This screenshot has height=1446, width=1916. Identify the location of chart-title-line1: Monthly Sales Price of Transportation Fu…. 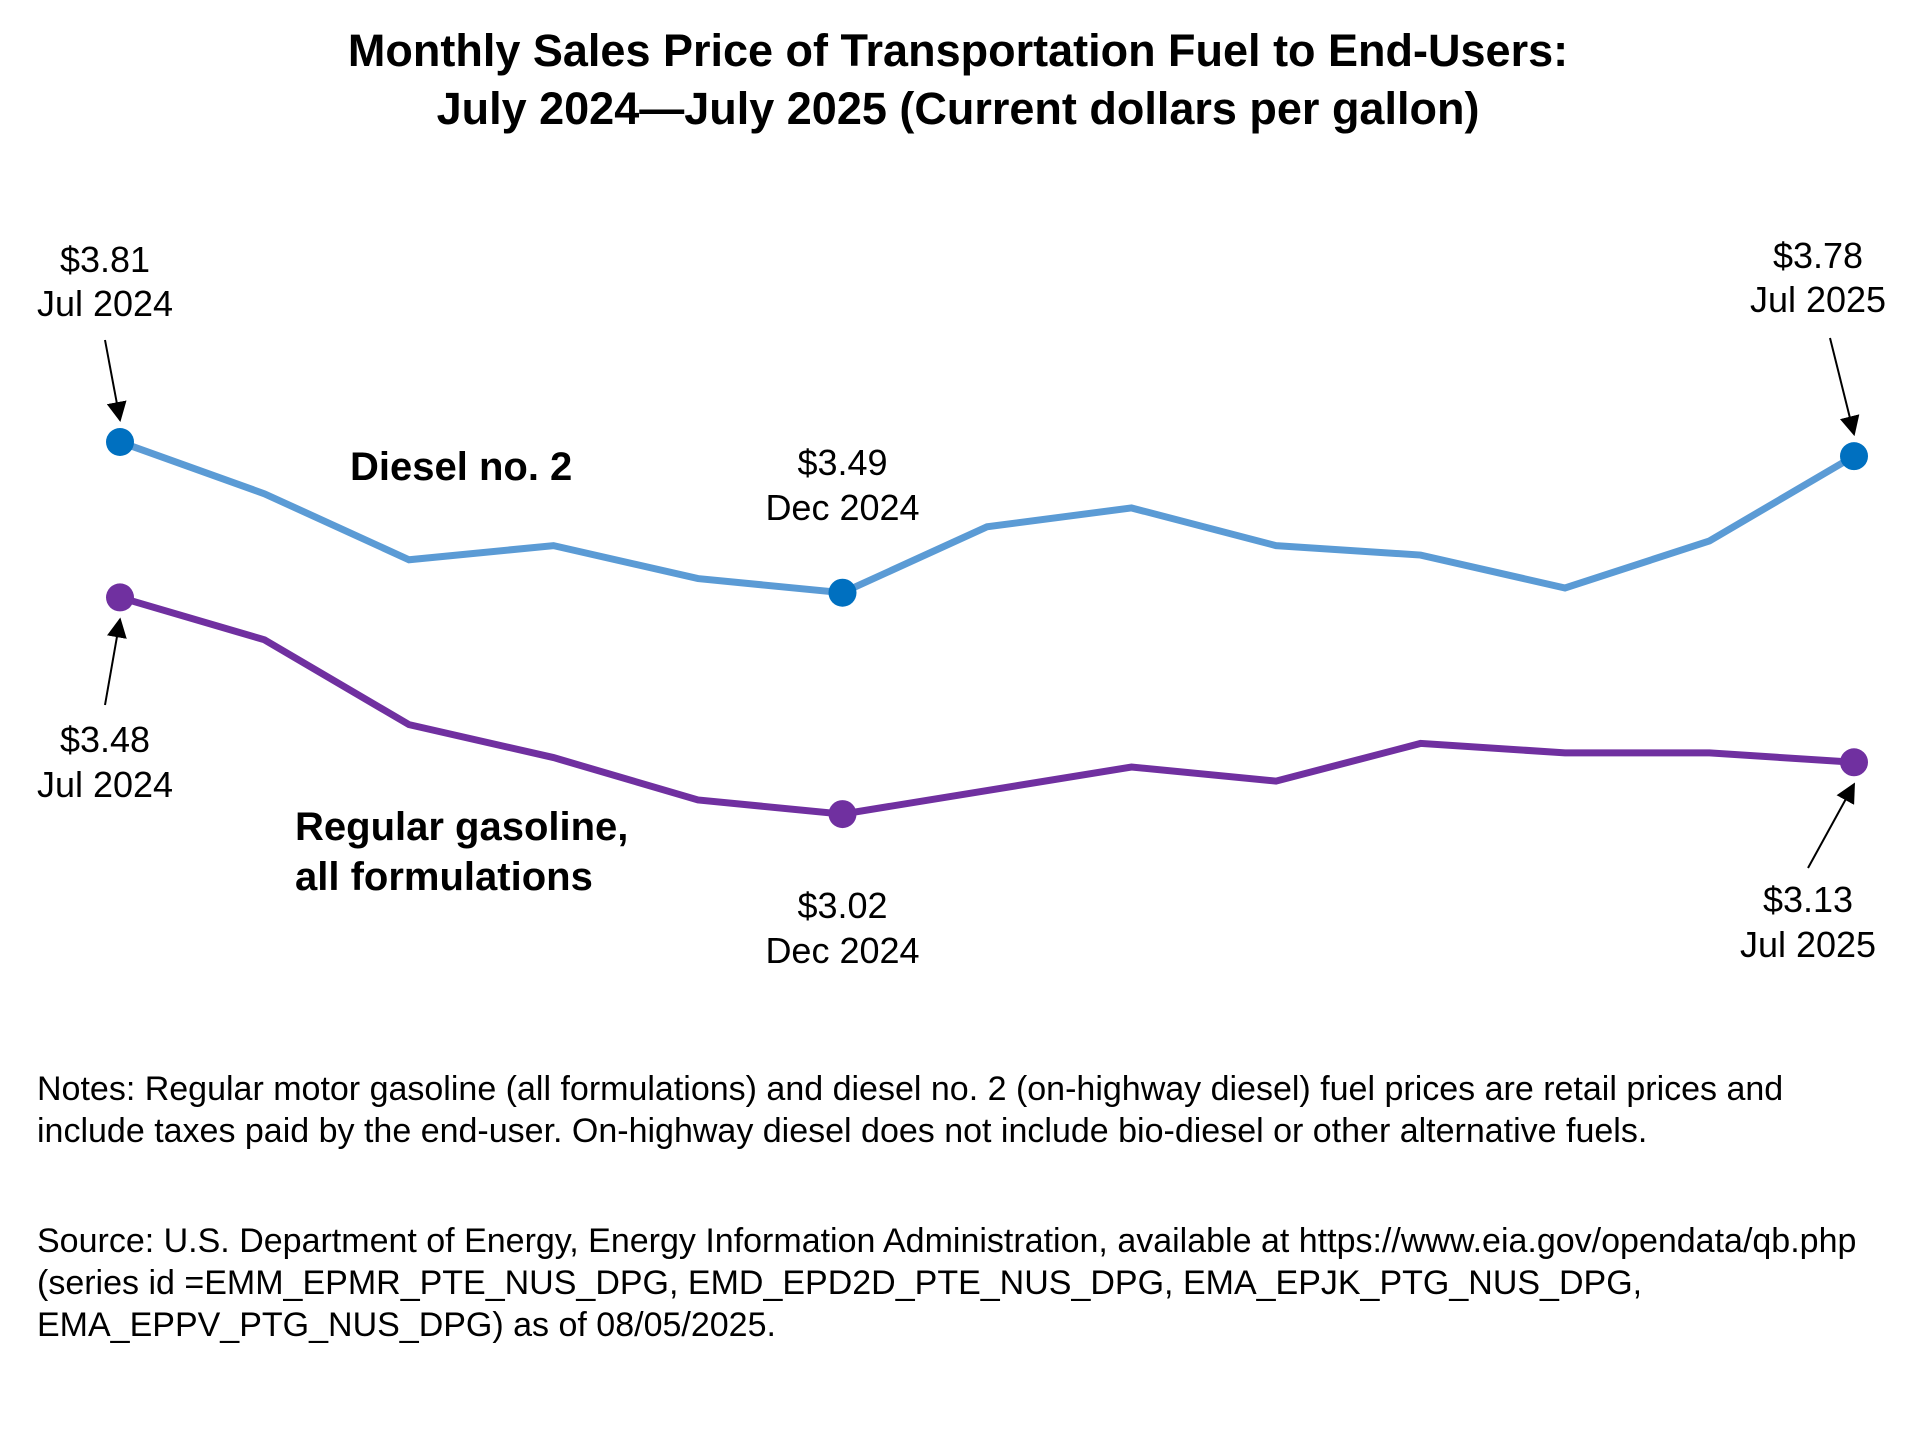
(958, 50).